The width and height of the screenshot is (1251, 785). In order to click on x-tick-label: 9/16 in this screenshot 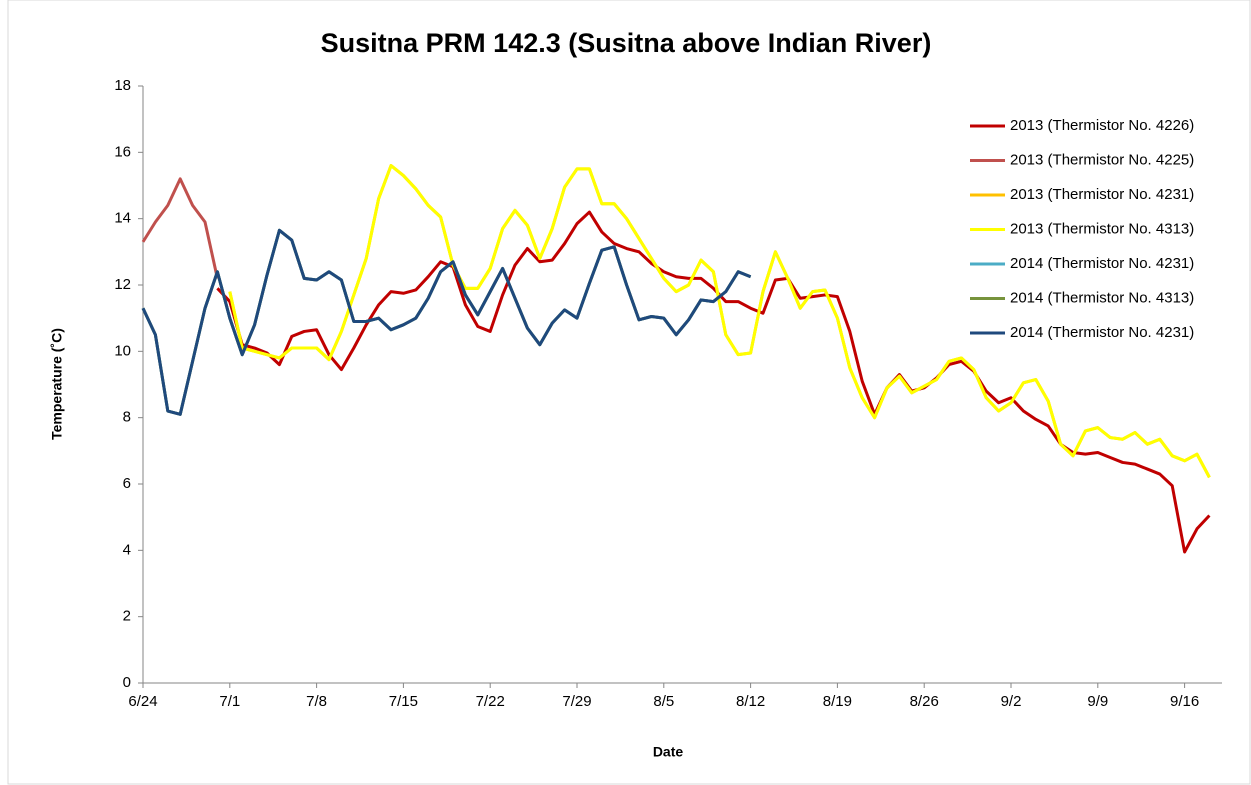, I will do `click(1184, 701)`.